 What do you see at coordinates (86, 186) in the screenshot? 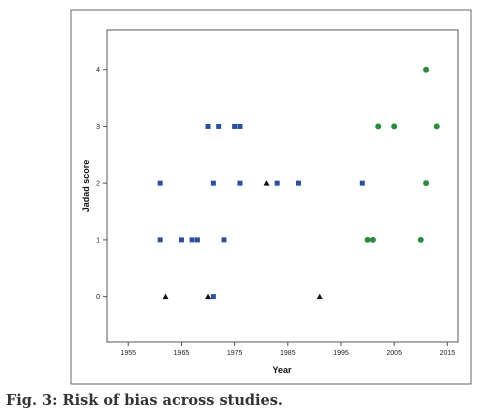
I see `y-axis-title: Jadad score` at bounding box center [86, 186].